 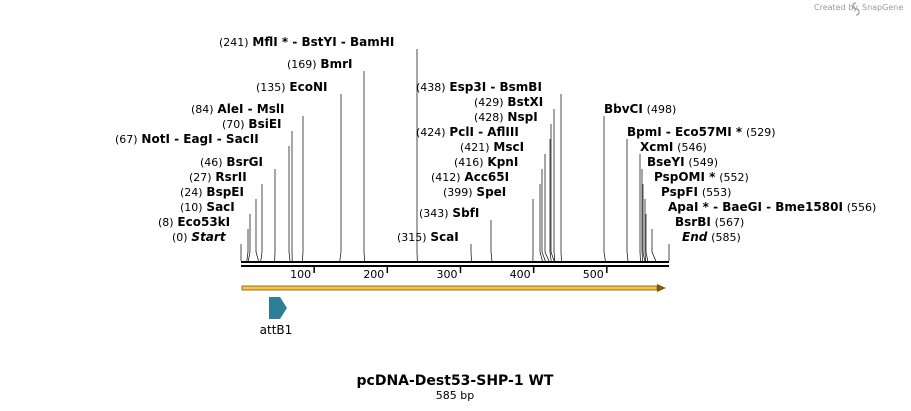 I want to click on credit-brand: SnapGene, so click(x=882, y=7).